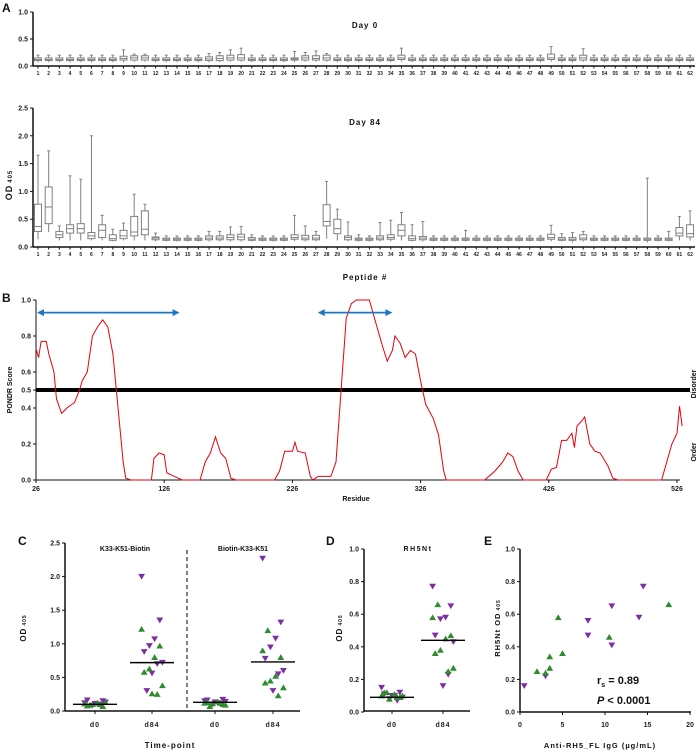  What do you see at coordinates (70, 255) in the screenshot?
I see `day84-x-tick-label: 4` at bounding box center [70, 255].